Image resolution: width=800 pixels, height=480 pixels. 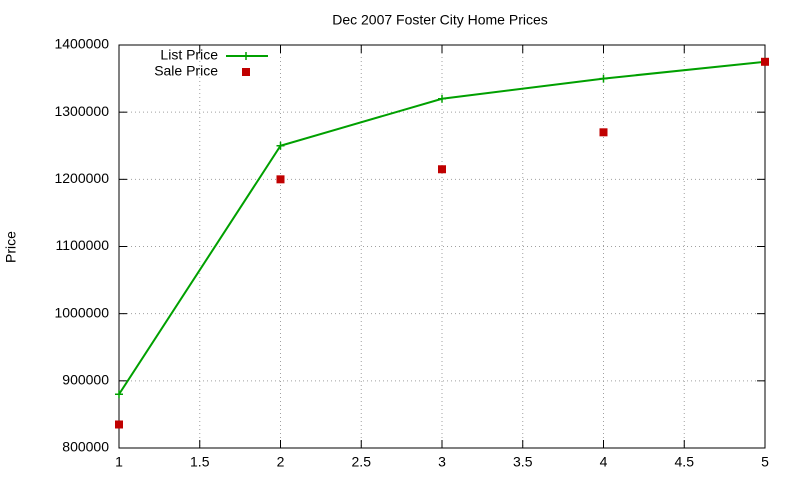 I want to click on x-tick-label: 2.5, so click(x=362, y=462).